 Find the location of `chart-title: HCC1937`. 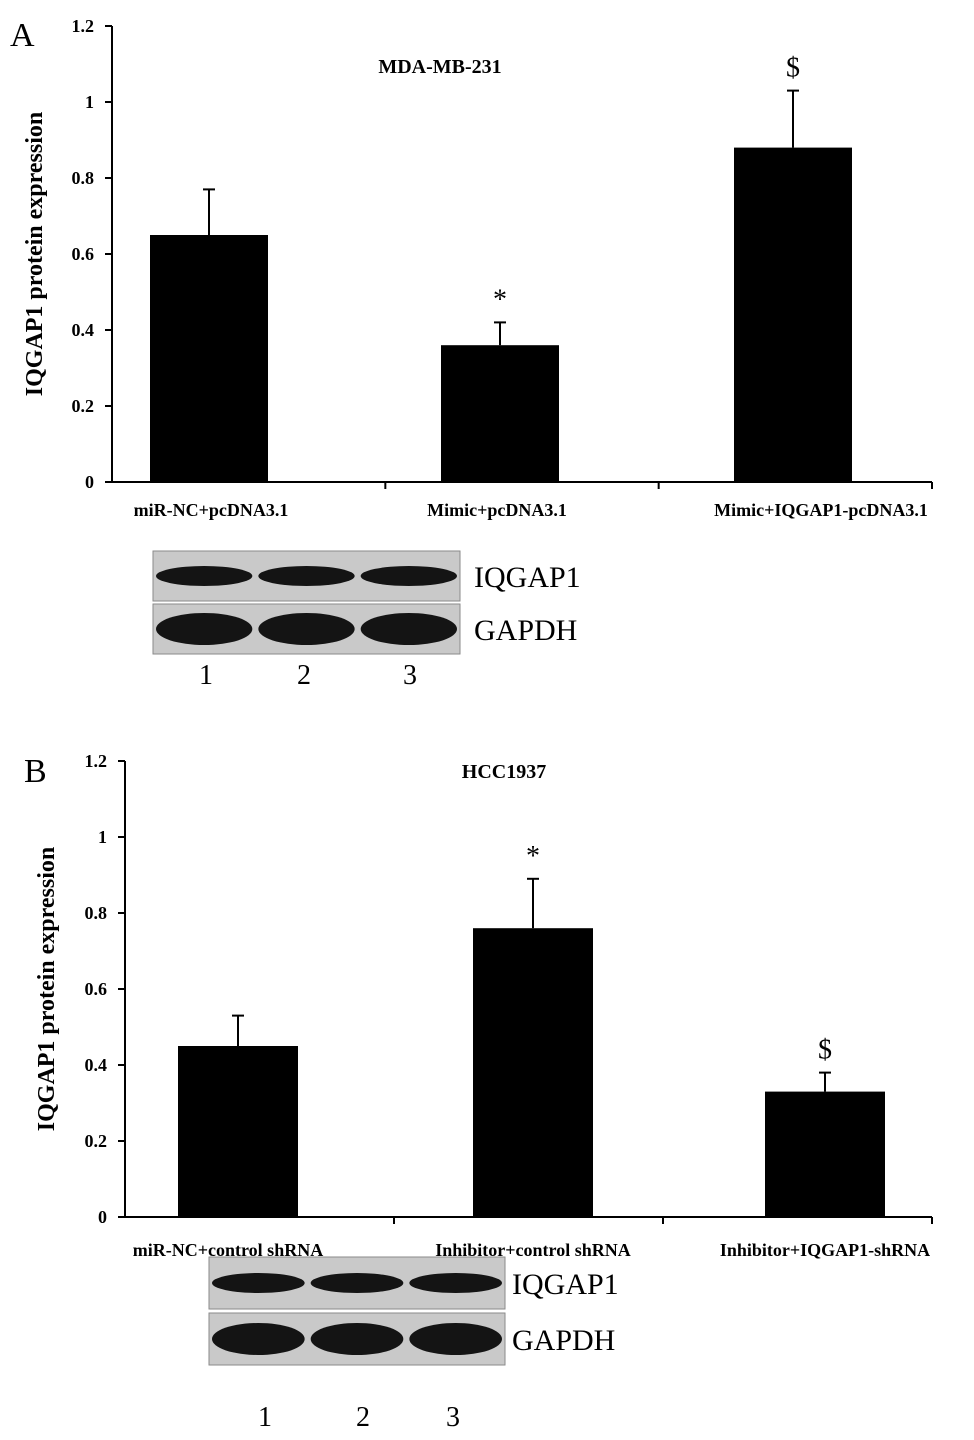

chart-title: HCC1937 is located at coordinates (504, 772).